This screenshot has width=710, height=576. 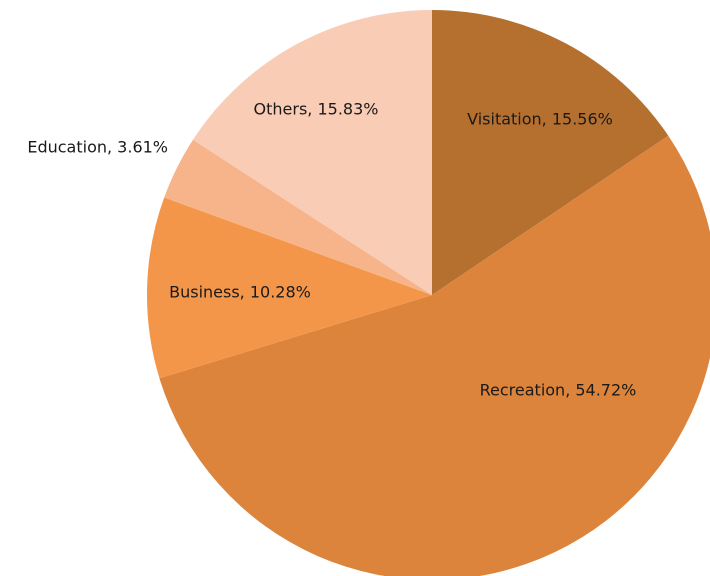 I want to click on data-label: Recreation, 54.72%, so click(x=558, y=390).